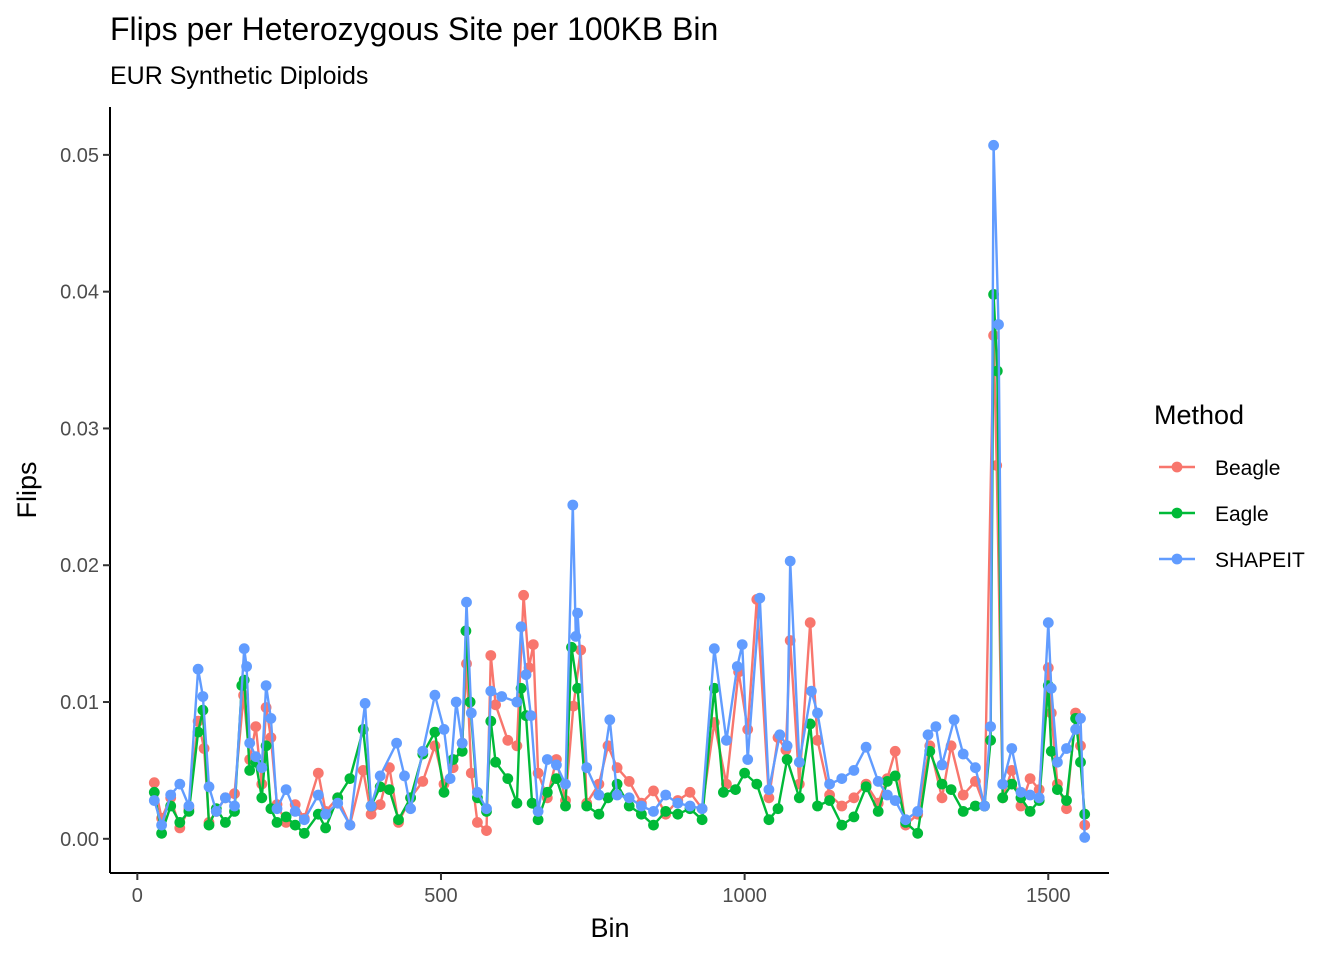 Image resolution: width=1344 pixels, height=960 pixels. I want to click on x-tick-label: 500, so click(440, 896).